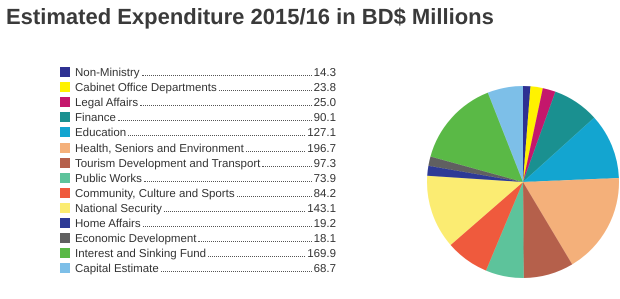  What do you see at coordinates (108, 178) in the screenshot?
I see `legend-label: Public Works` at bounding box center [108, 178].